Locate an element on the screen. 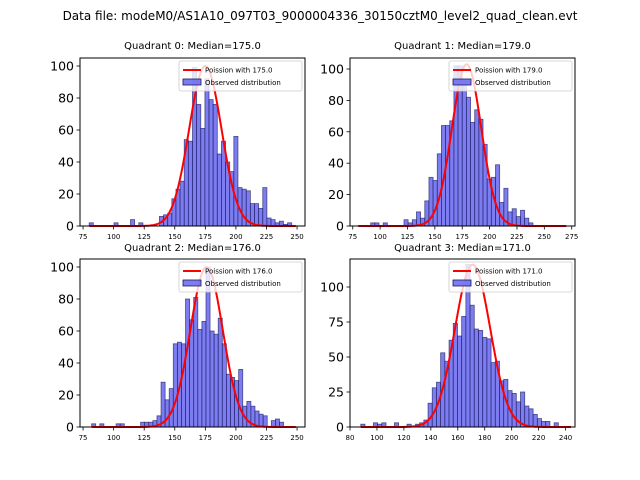  x-tick-label: 120 is located at coordinates (403, 438).